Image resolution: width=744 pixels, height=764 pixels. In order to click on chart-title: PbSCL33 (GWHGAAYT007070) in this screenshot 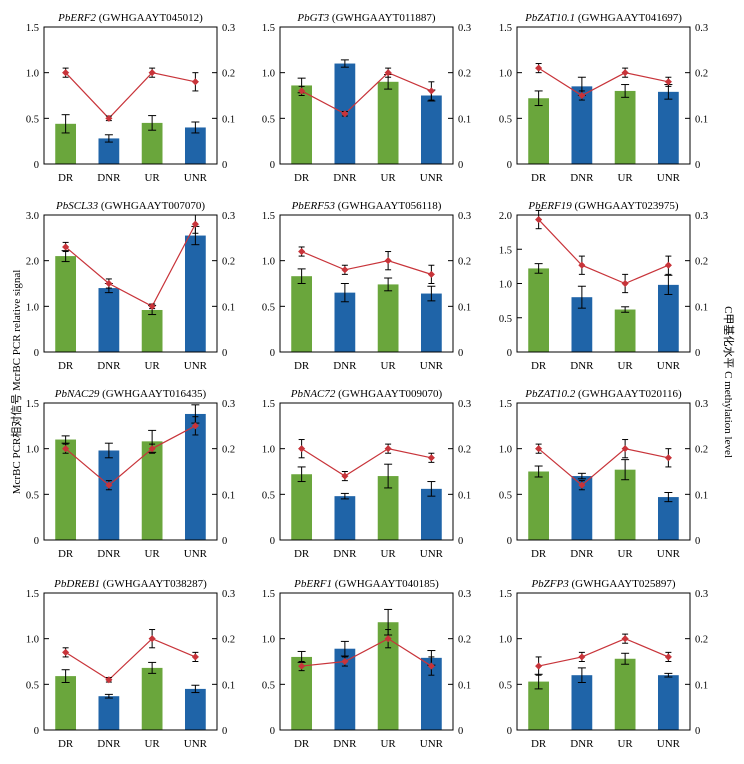, I will do `click(130, 206)`.